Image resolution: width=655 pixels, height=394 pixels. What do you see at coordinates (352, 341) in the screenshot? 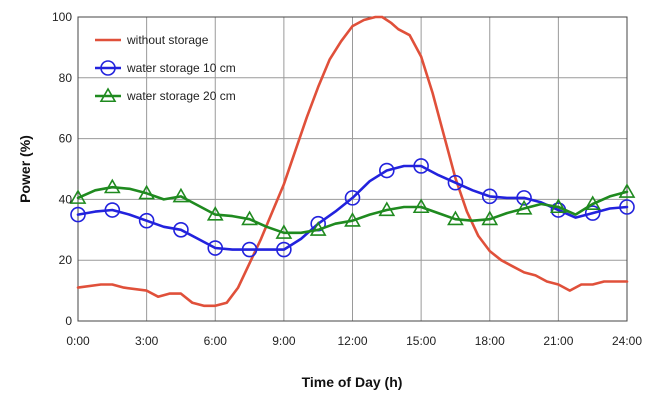
I see `x-tick-label: 12:00` at bounding box center [352, 341].